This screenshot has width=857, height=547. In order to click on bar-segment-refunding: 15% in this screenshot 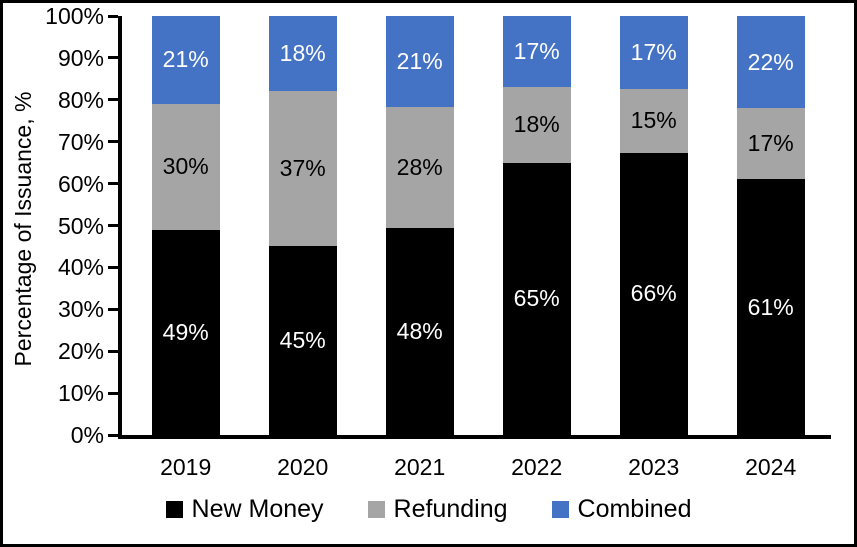, I will do `click(653, 120)`.